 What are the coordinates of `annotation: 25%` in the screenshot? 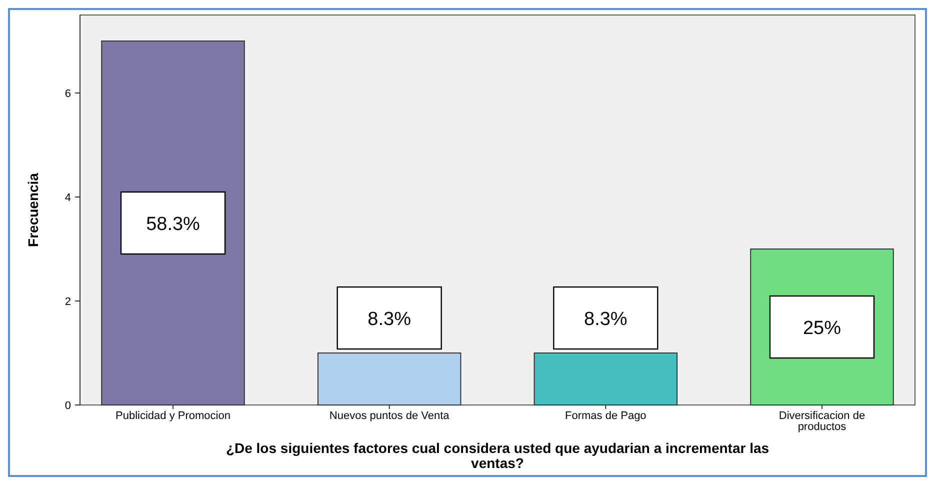 It's located at (822, 328).